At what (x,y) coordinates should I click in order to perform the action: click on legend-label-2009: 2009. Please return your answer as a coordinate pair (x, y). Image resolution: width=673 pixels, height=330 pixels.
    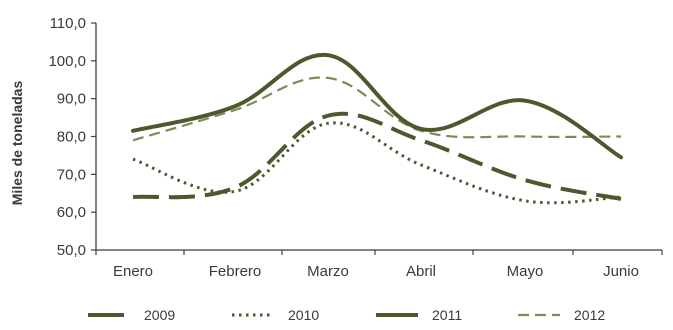
    Looking at the image, I should click on (159, 315).